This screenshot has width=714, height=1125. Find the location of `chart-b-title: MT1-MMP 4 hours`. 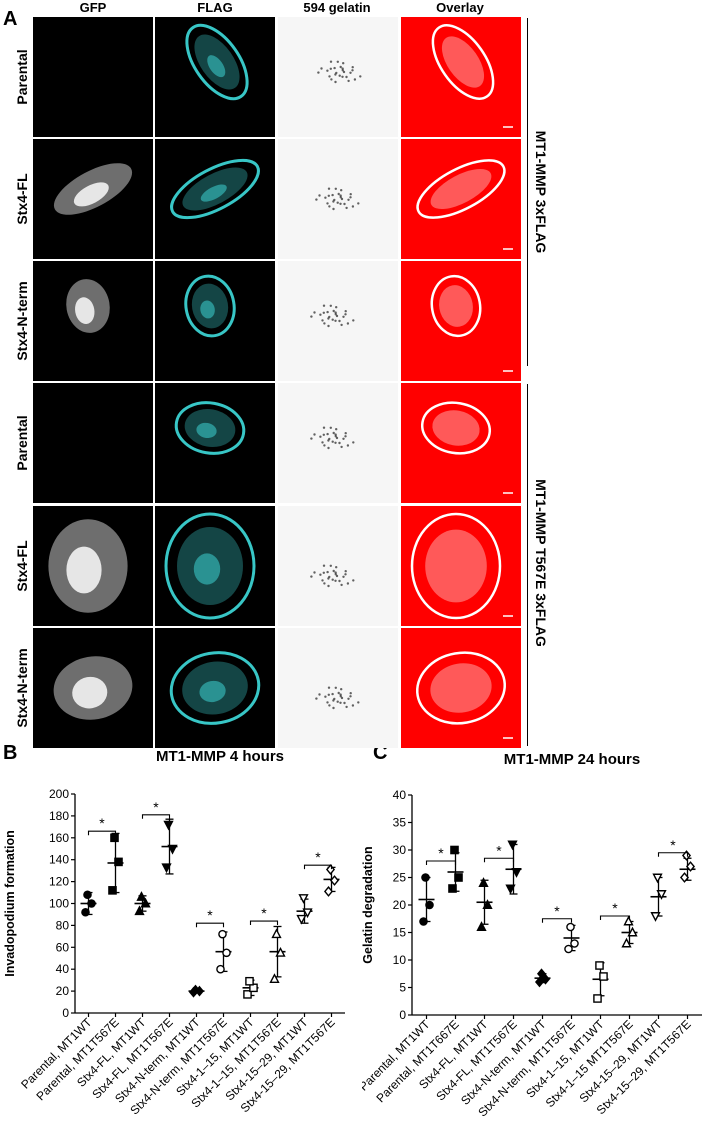

chart-b-title: MT1-MMP 4 hours is located at coordinates (220, 756).